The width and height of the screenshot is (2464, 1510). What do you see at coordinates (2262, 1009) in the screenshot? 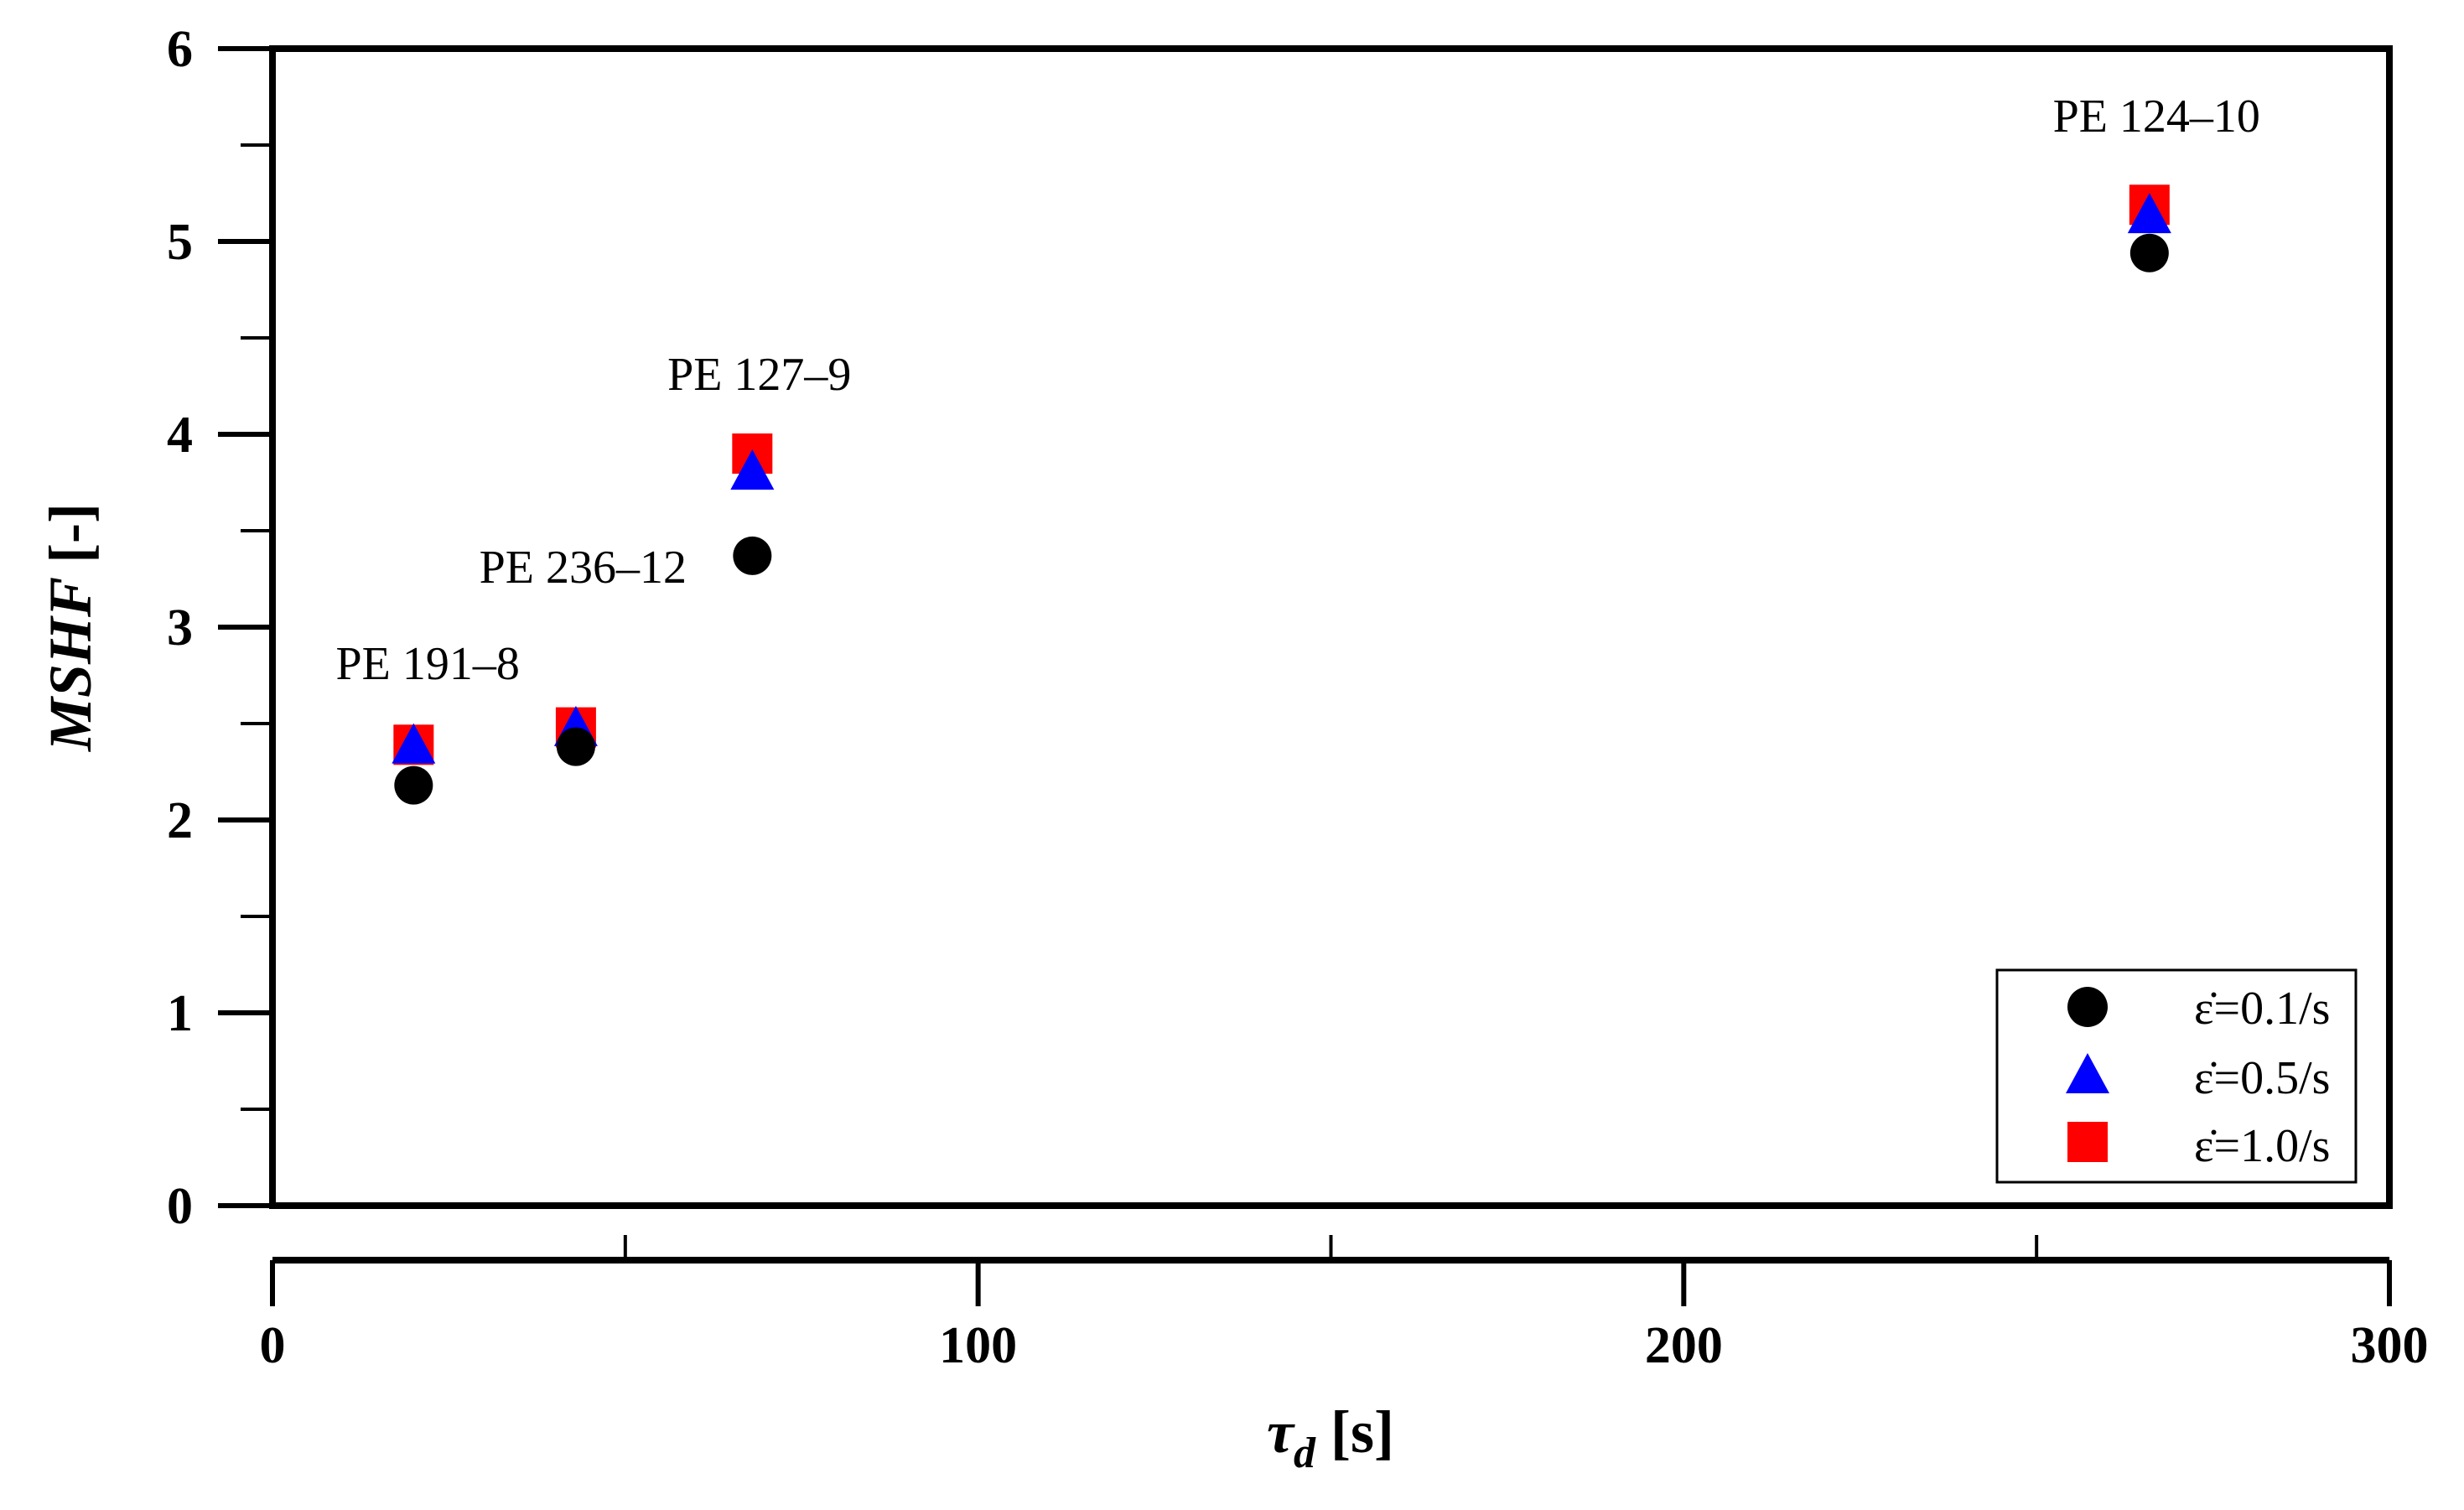
I see `legend-label-0: ε̇=0.1/s` at bounding box center [2262, 1009].